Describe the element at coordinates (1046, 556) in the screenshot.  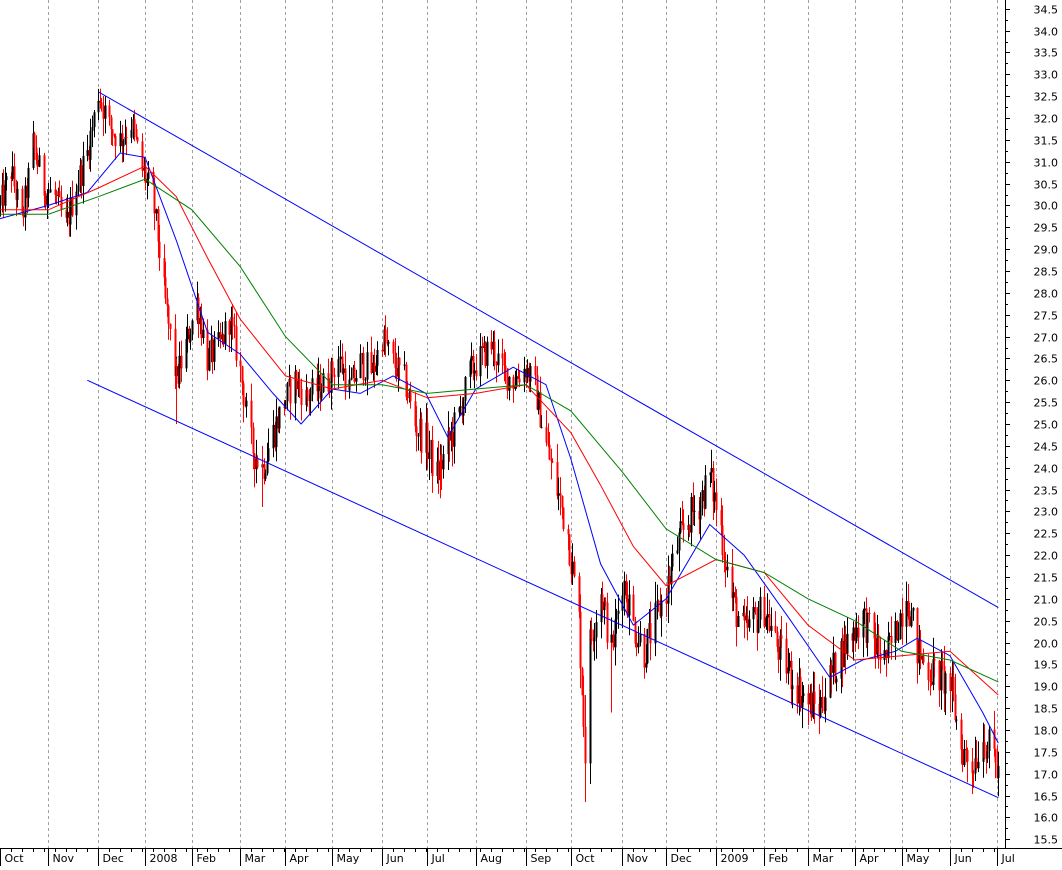
I see `y-tick-label: 22.0` at that location.